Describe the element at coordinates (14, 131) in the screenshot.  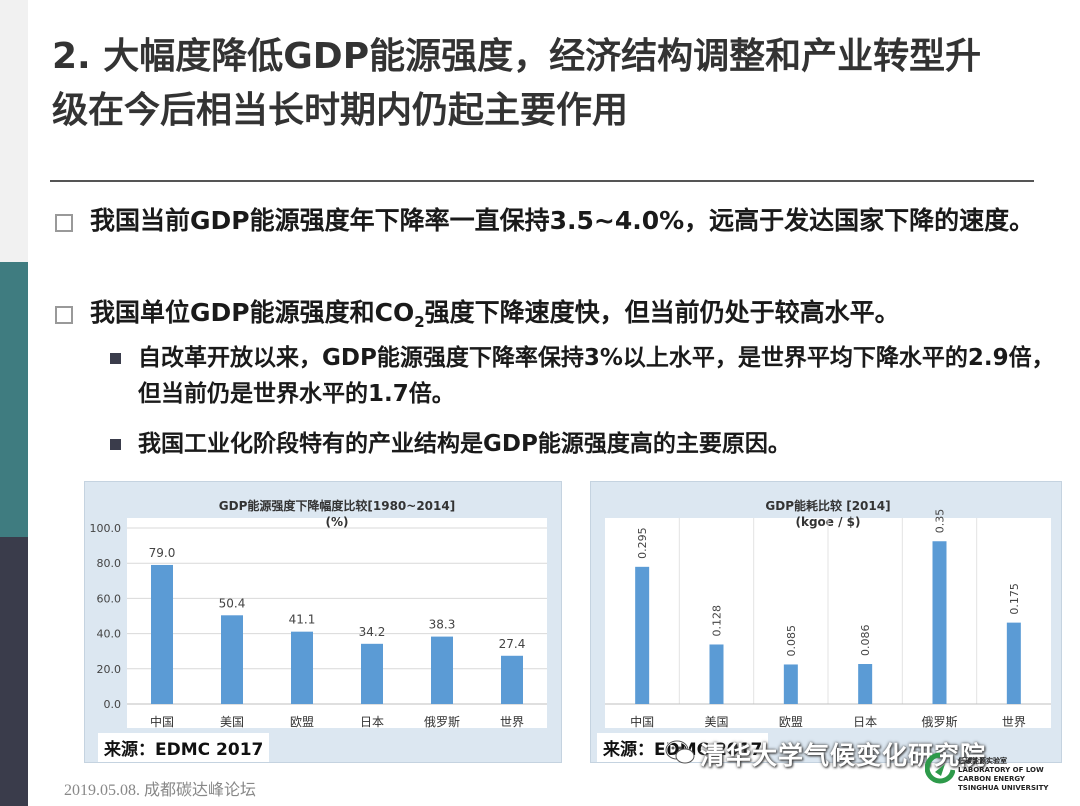
I see `sidebar-band-light` at that location.